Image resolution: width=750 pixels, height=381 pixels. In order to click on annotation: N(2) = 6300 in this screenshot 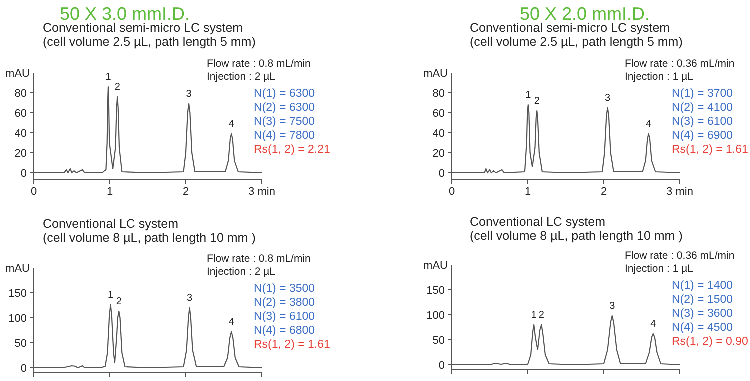, I will do `click(285, 108)`.